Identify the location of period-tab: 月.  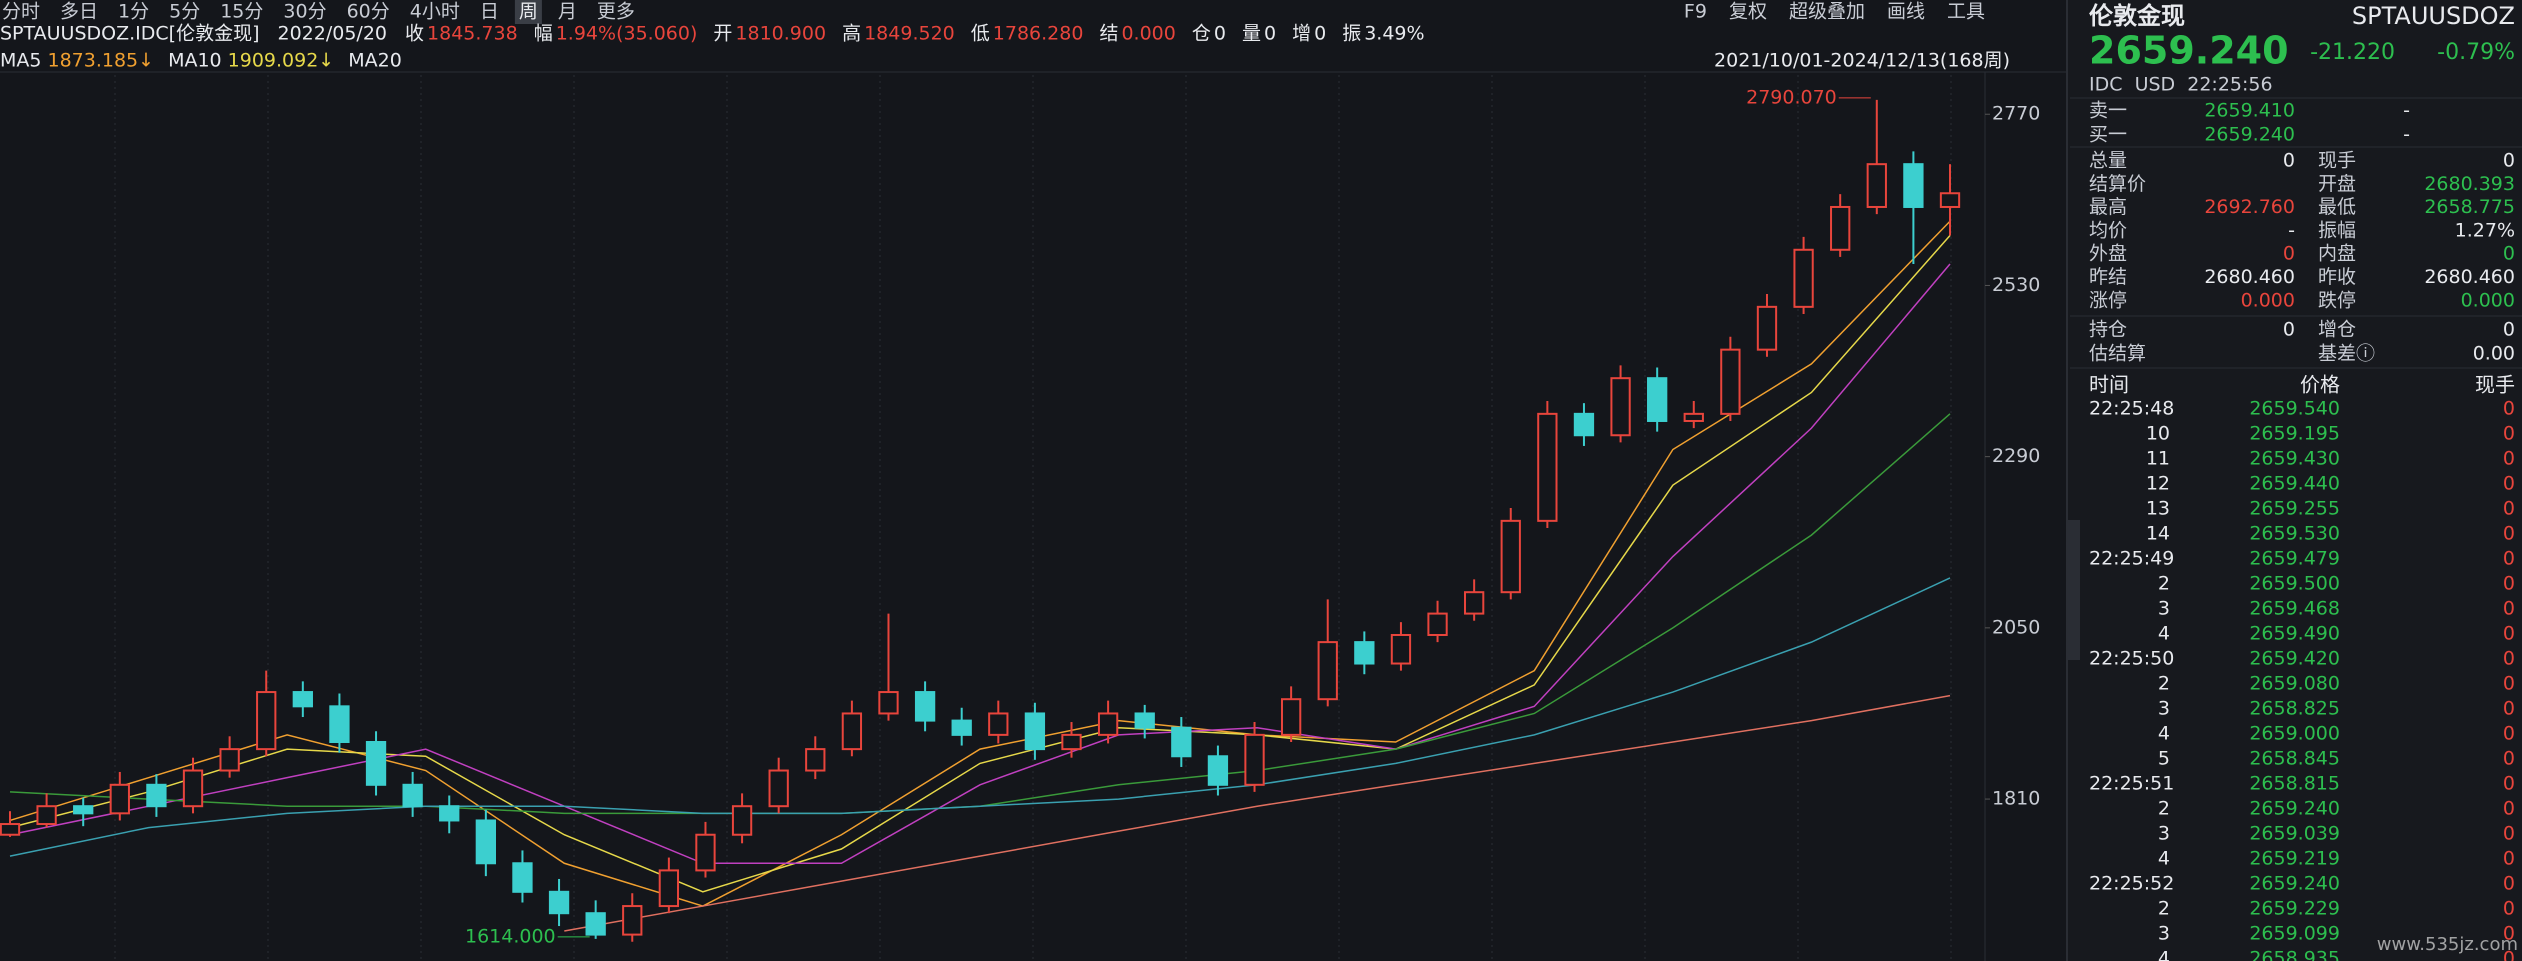
(567, 12).